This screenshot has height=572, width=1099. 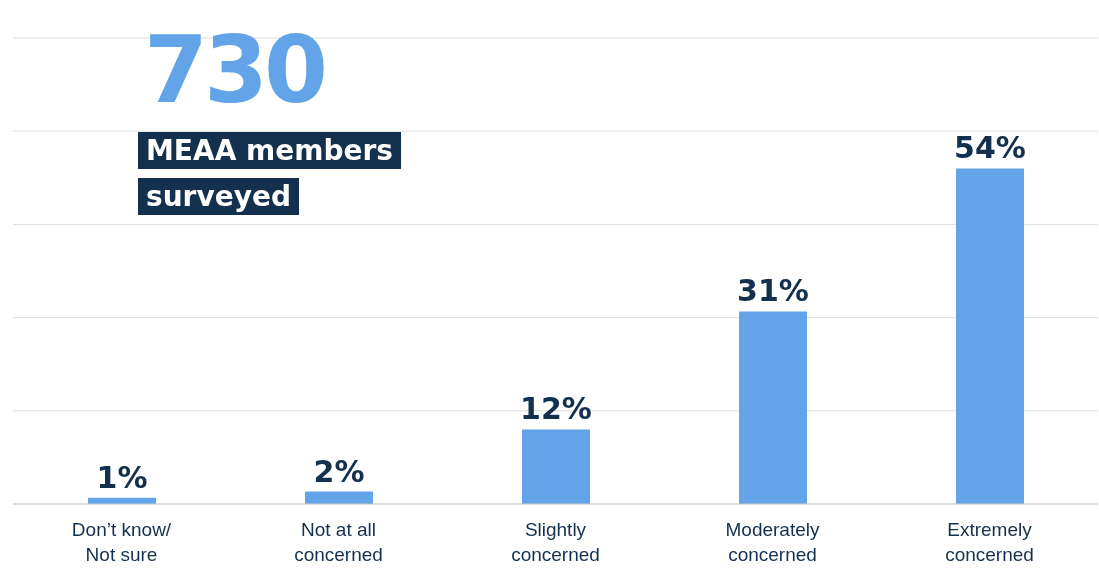 What do you see at coordinates (772, 542) in the screenshot?
I see `x-tick-label: Moderately concerned` at bounding box center [772, 542].